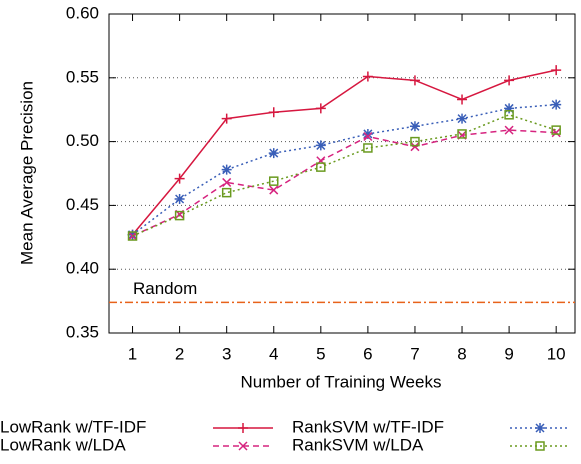  Describe the element at coordinates (165, 288) in the screenshot. I see `reference-label: Random` at that location.